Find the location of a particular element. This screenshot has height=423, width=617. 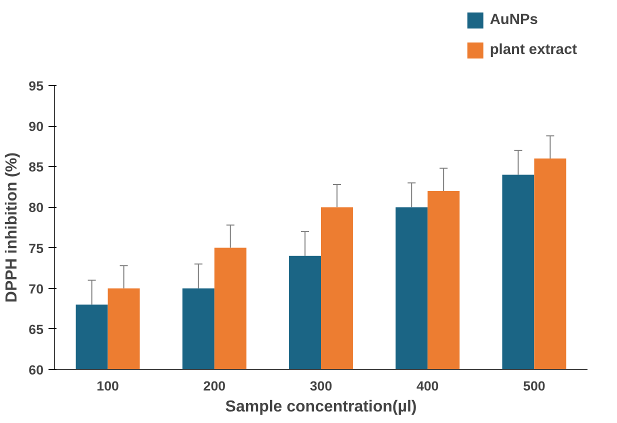

x-tick-label: 500 is located at coordinates (534, 386).